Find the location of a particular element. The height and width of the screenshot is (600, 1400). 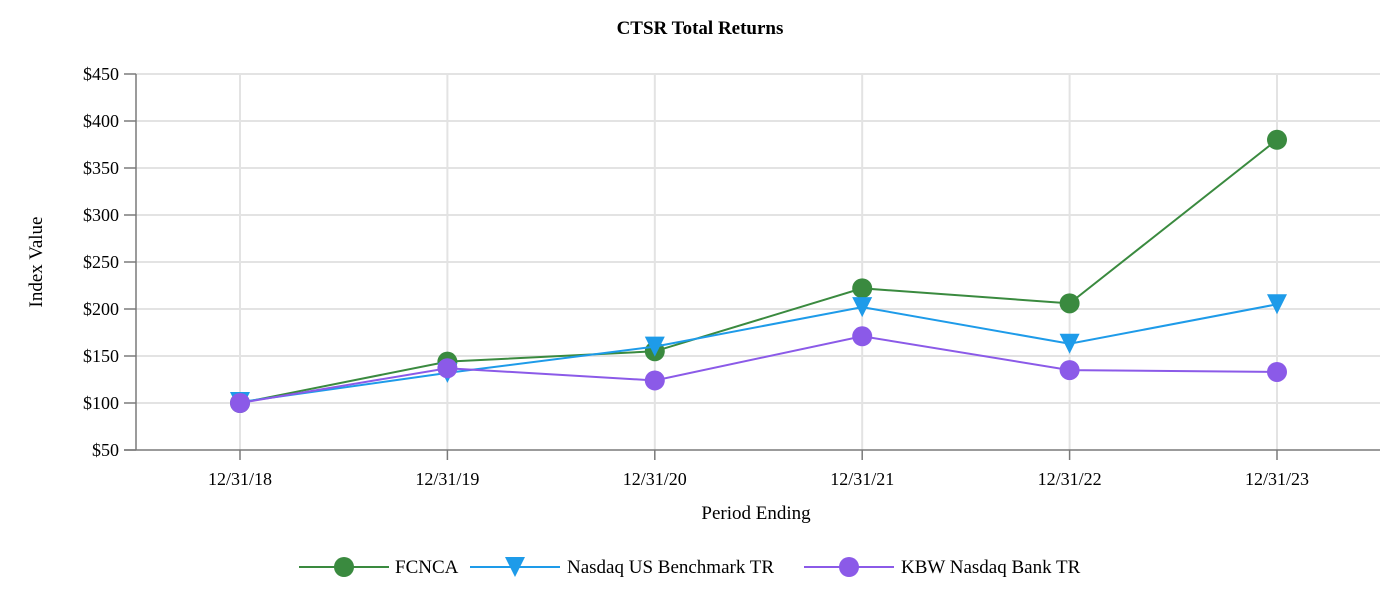

y-tick-label: $450 is located at coordinates (101, 74).